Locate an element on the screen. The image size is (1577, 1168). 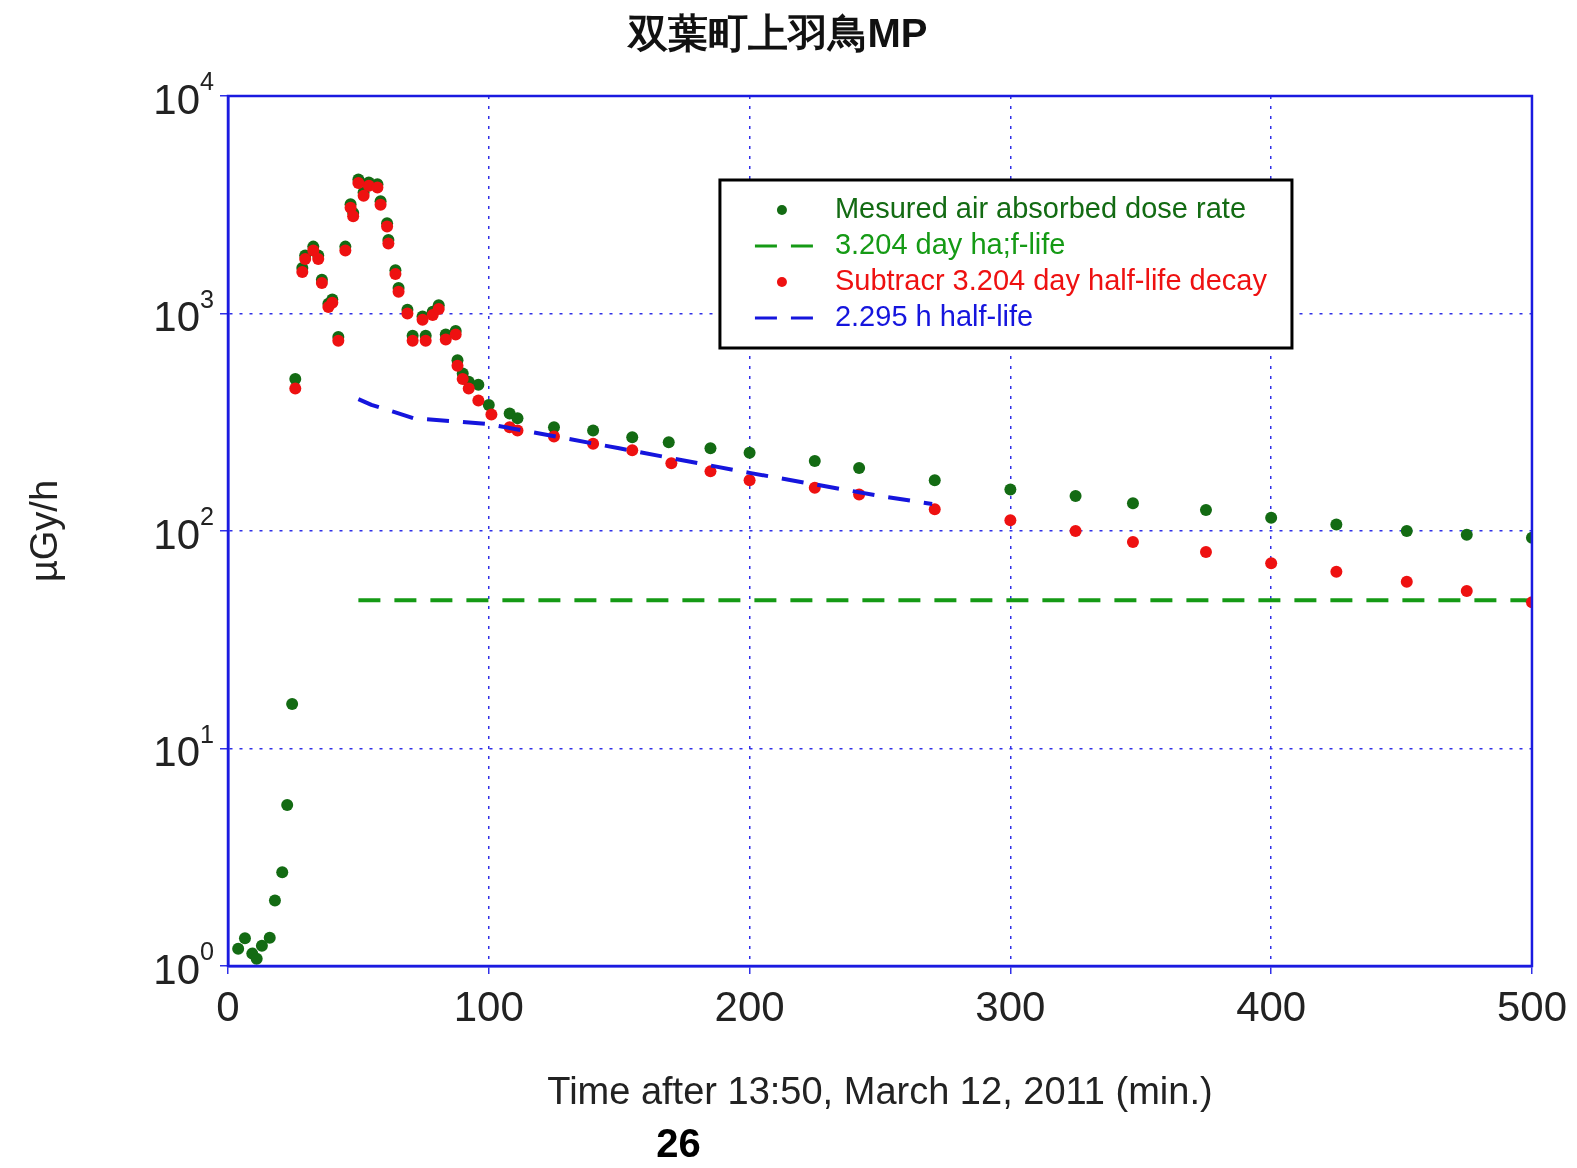
text: 26 is located at coordinates (678, 1143).